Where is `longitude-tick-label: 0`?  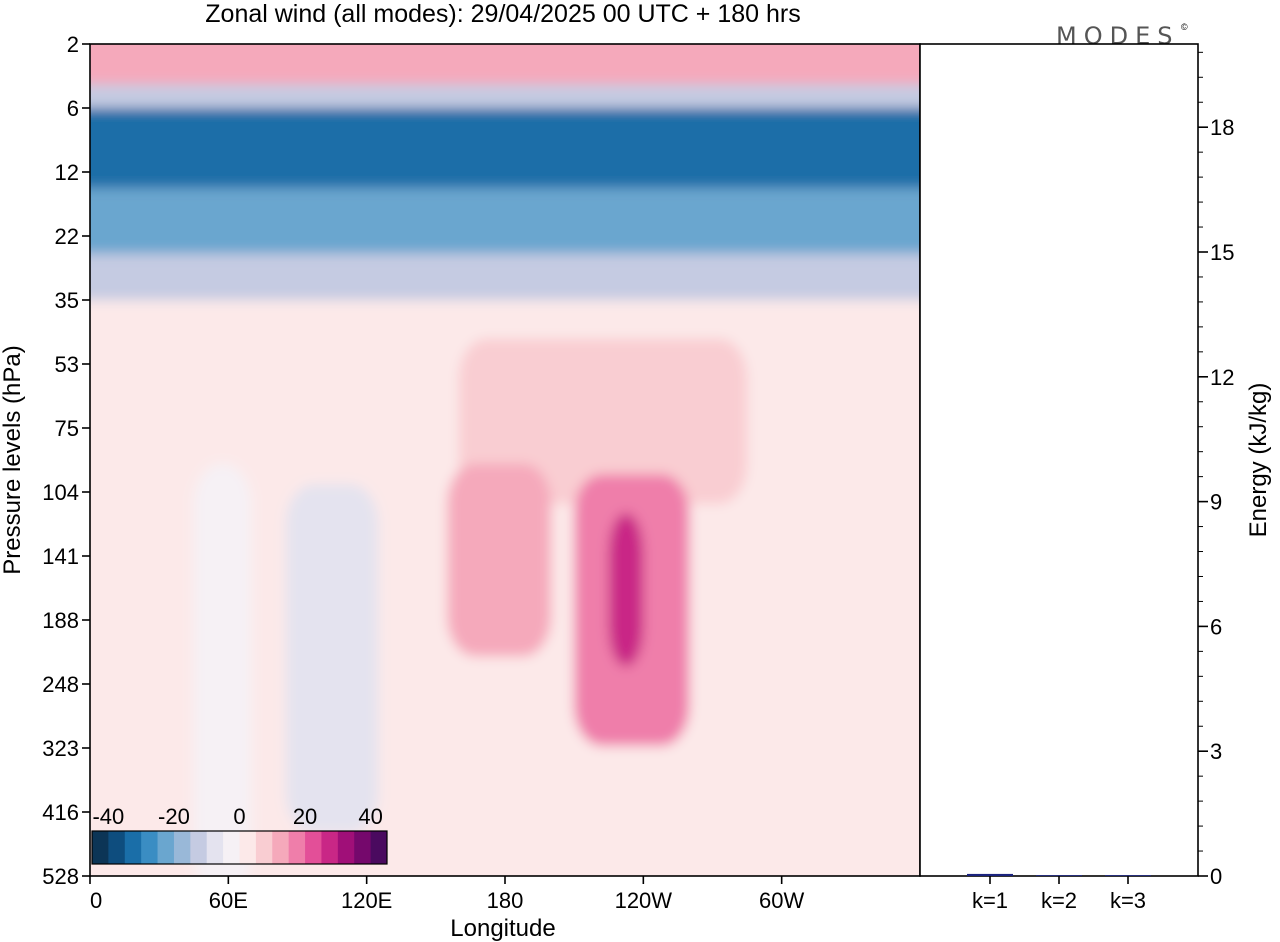
longitude-tick-label: 0 is located at coordinates (96, 900).